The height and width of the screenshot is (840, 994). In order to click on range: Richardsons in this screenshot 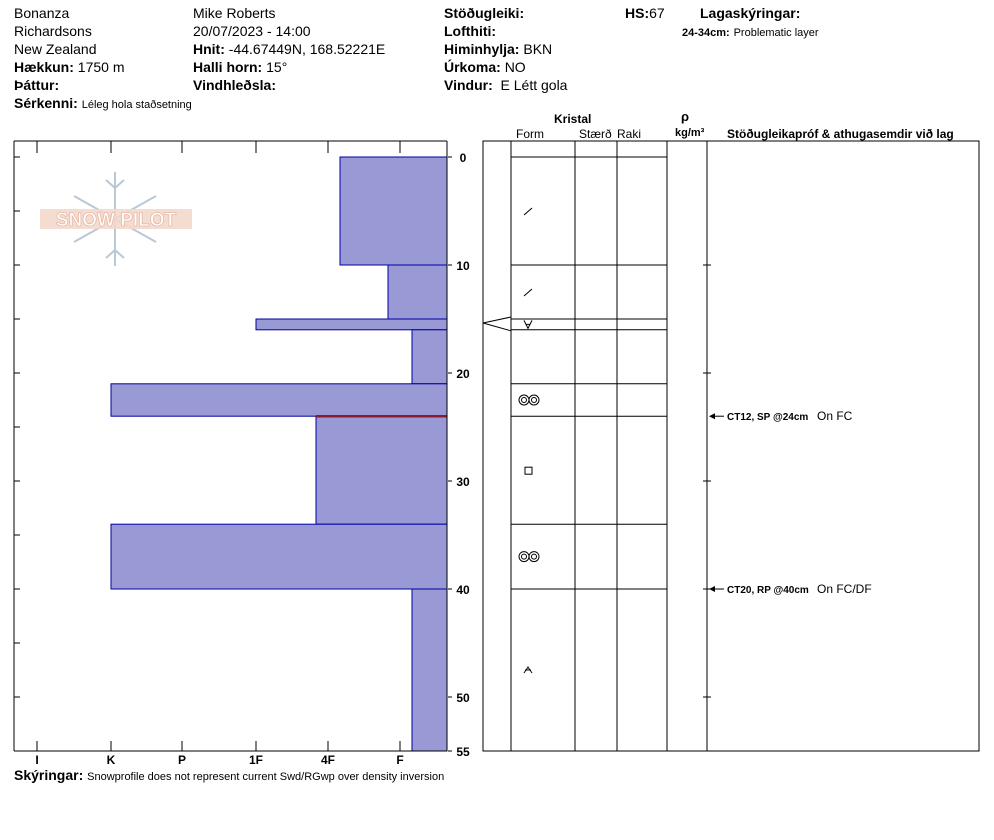, I will do `click(53, 31)`.